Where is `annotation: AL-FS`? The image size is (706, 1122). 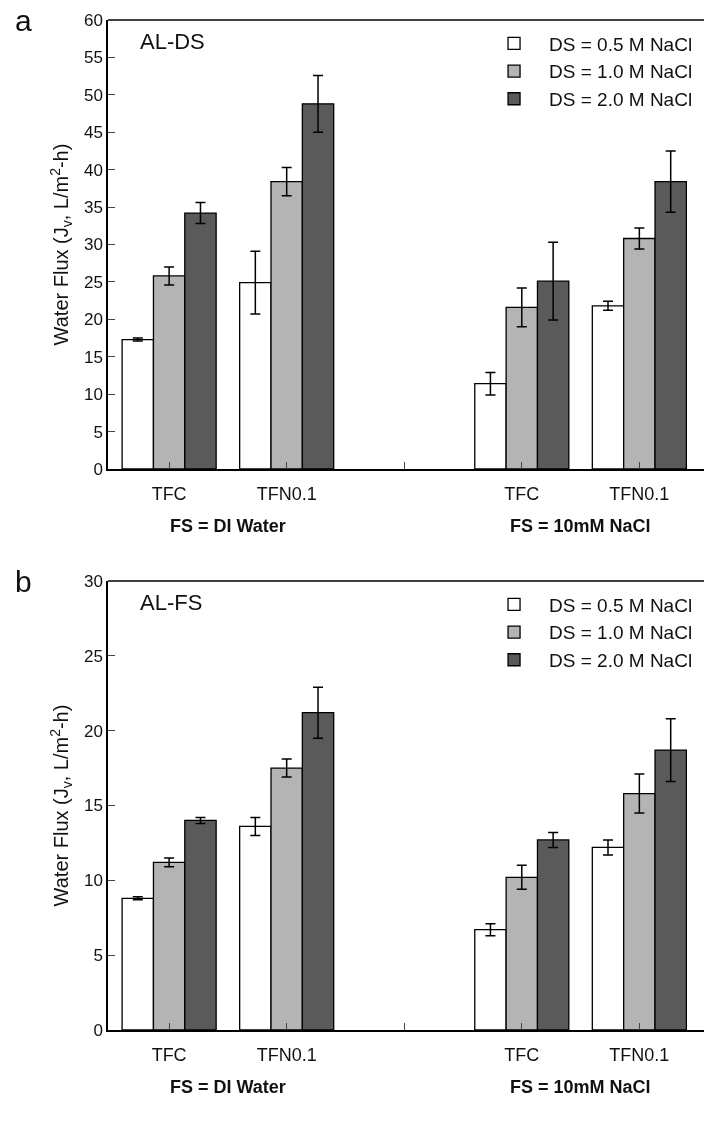
annotation: AL-FS is located at coordinates (171, 602).